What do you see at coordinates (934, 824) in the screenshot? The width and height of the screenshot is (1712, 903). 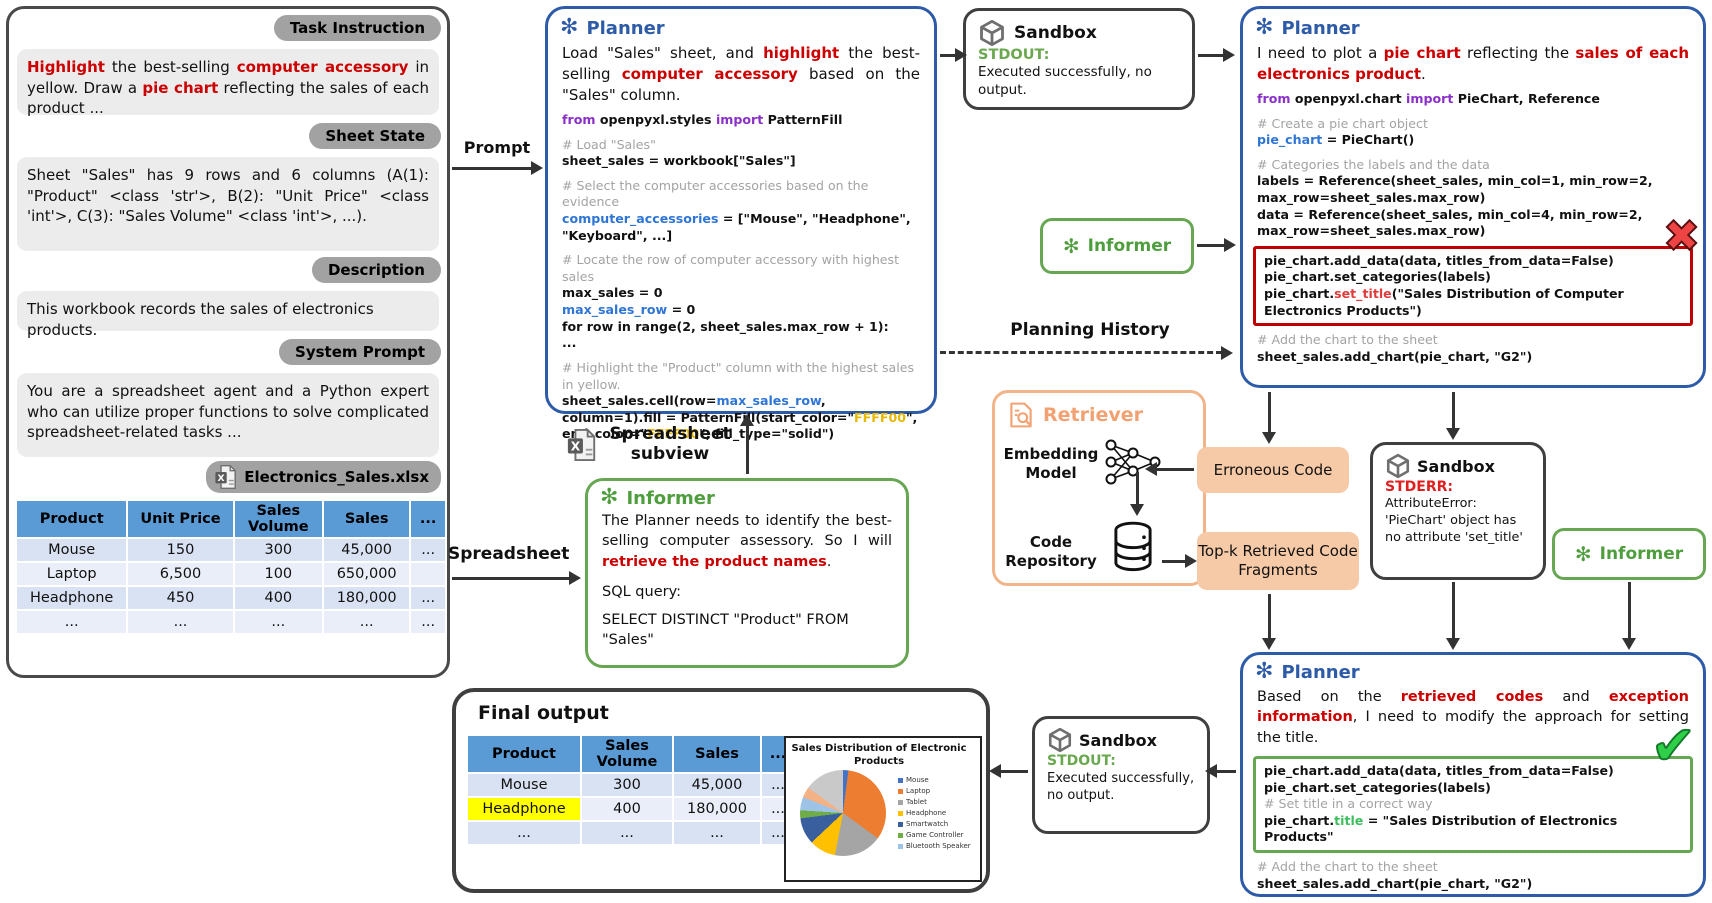 I see `legend-item: Smartwatch` at bounding box center [934, 824].